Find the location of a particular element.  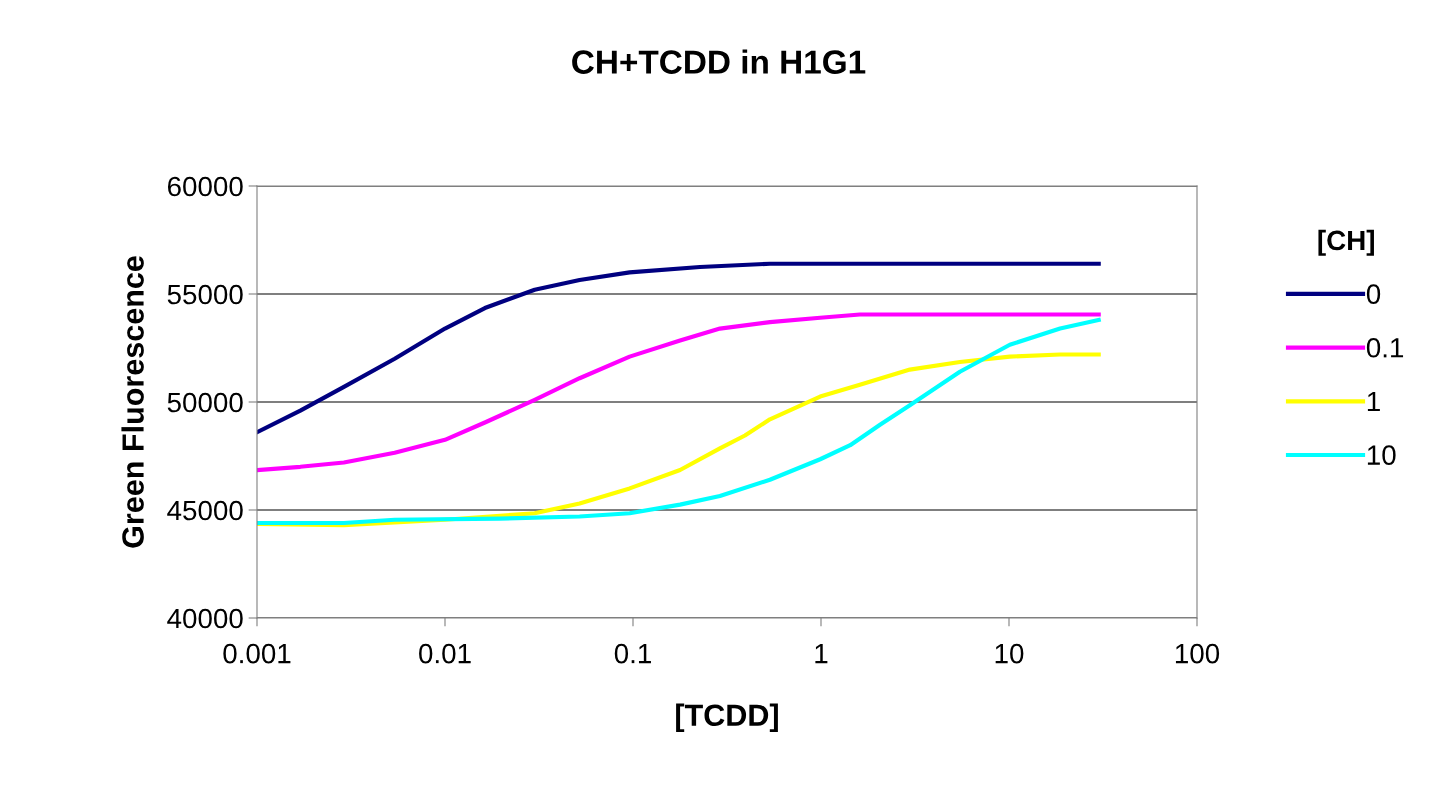

x-tick-label: 100 is located at coordinates (1197, 653).